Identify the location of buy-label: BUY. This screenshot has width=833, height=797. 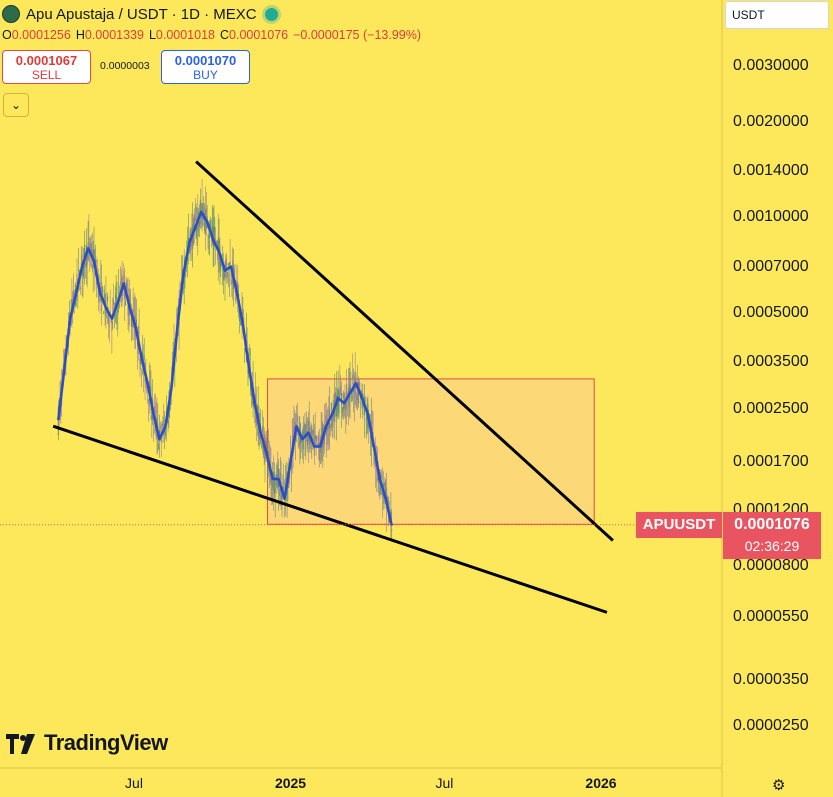
(205, 75).